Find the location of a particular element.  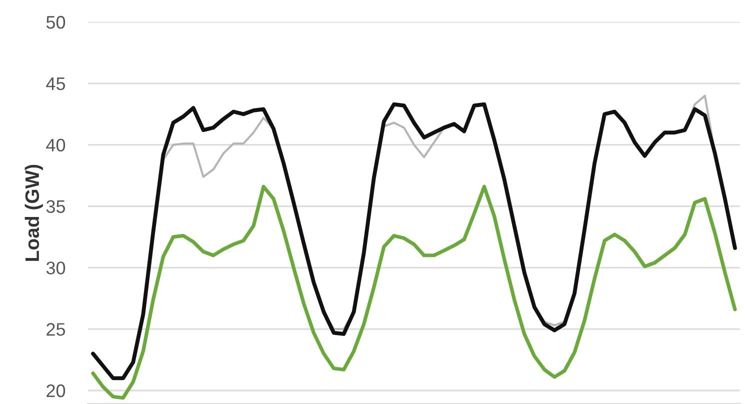

y-tick-label: 45 is located at coordinates (56, 84).